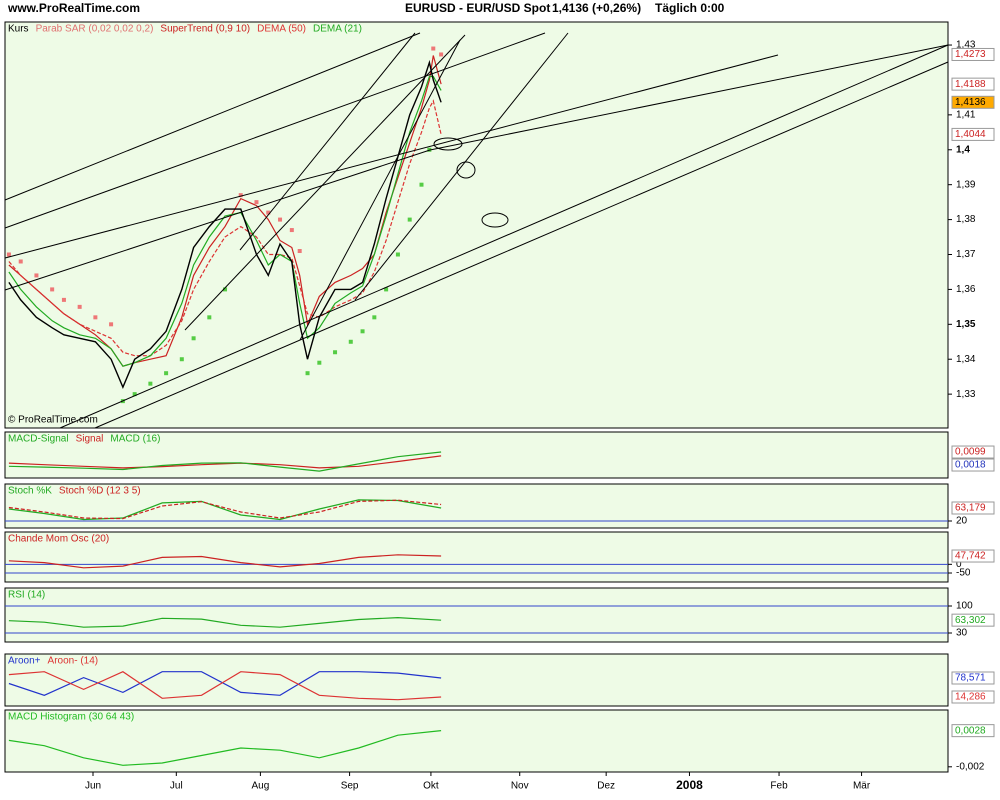  What do you see at coordinates (970, 508) in the screenshot?
I see `value-tag-label: 63,179` at bounding box center [970, 508].